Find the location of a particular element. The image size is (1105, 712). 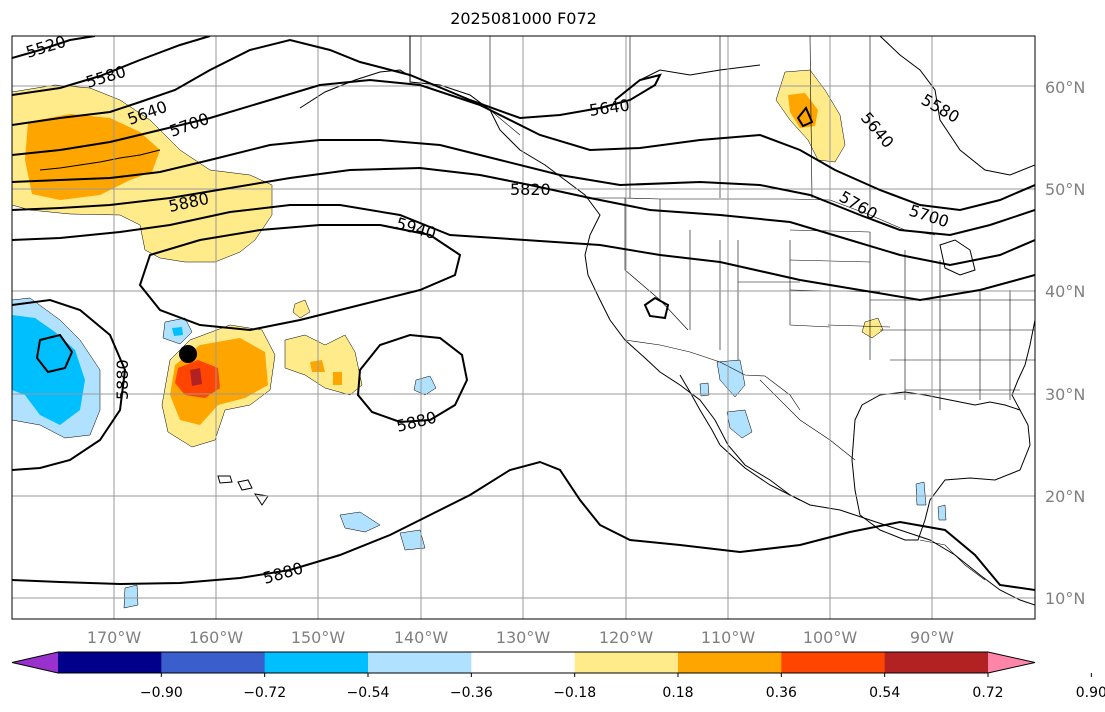

colorbar-tick-label: −0.72 is located at coordinates (264, 693).